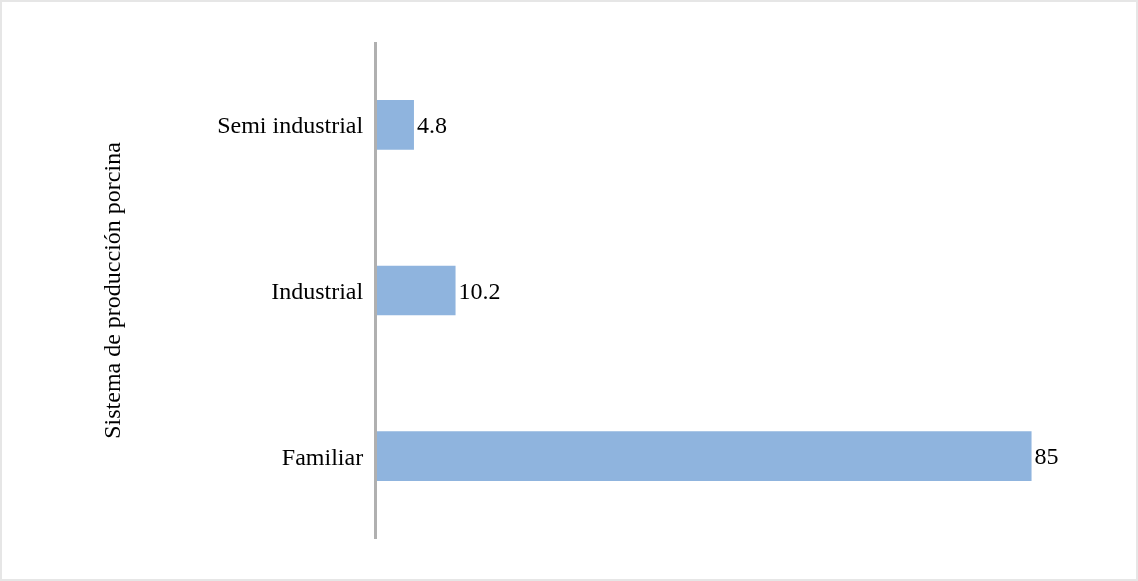 The height and width of the screenshot is (581, 1138). Describe the element at coordinates (479, 290) in the screenshot. I see `data-label: 10.2` at that location.